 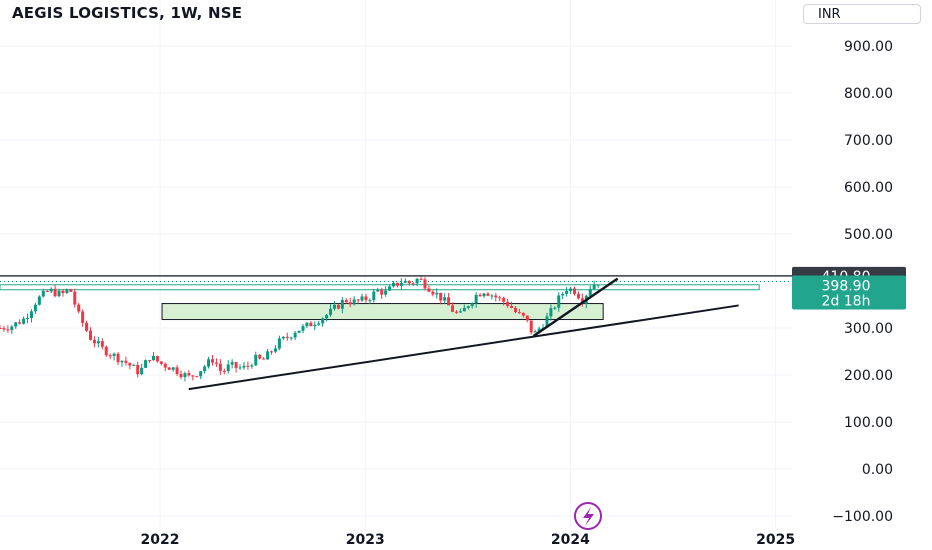 I want to click on price-tick-label: 300.00, so click(x=868, y=329).